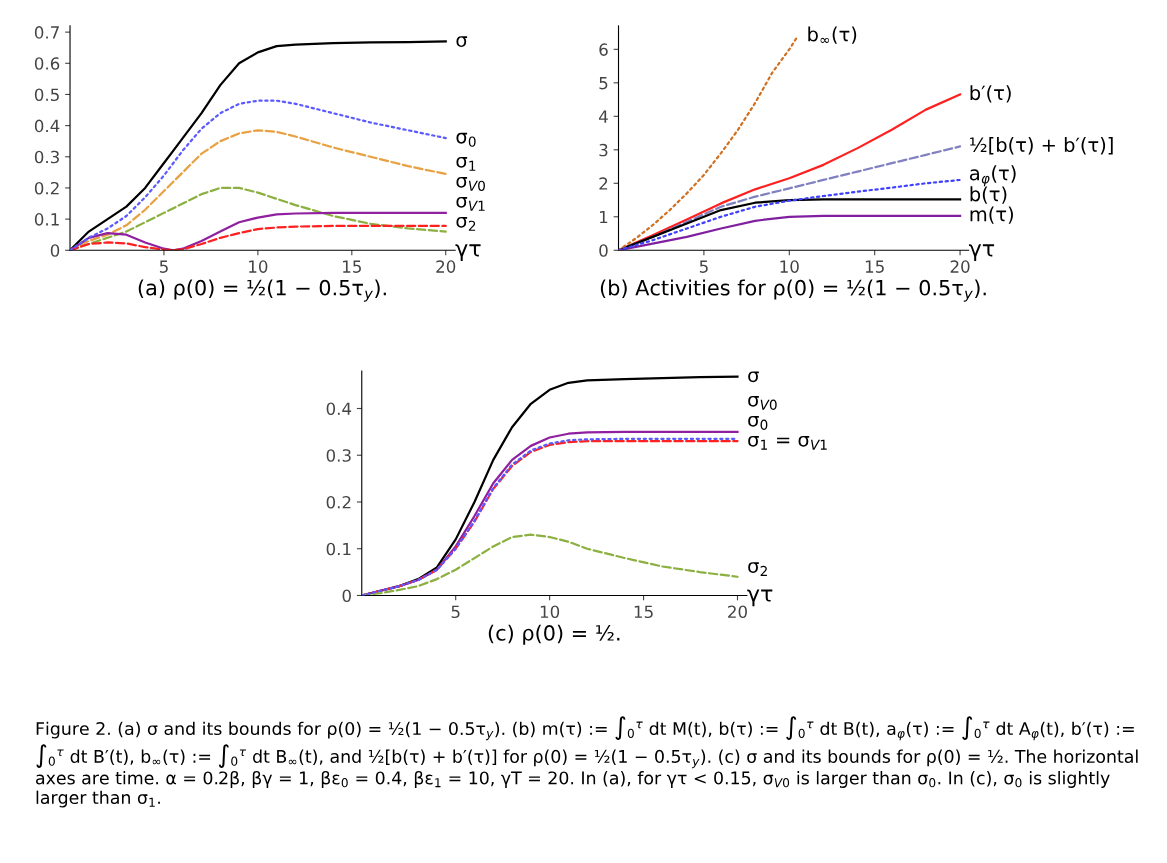  What do you see at coordinates (470, 203) in the screenshot?
I see `series-label: σ$_{V1}$` at bounding box center [470, 203].